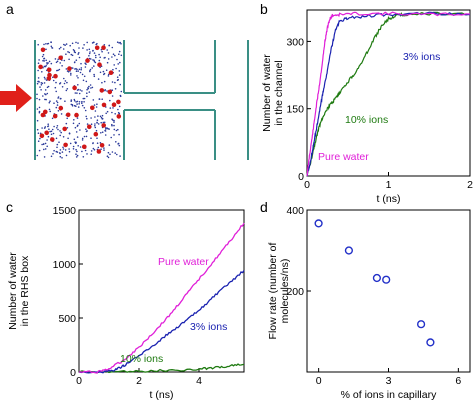 This screenshot has height=403, width=474. Describe the element at coordinates (458, 381) in the screenshot. I see `x-tick-label: 6` at that location.